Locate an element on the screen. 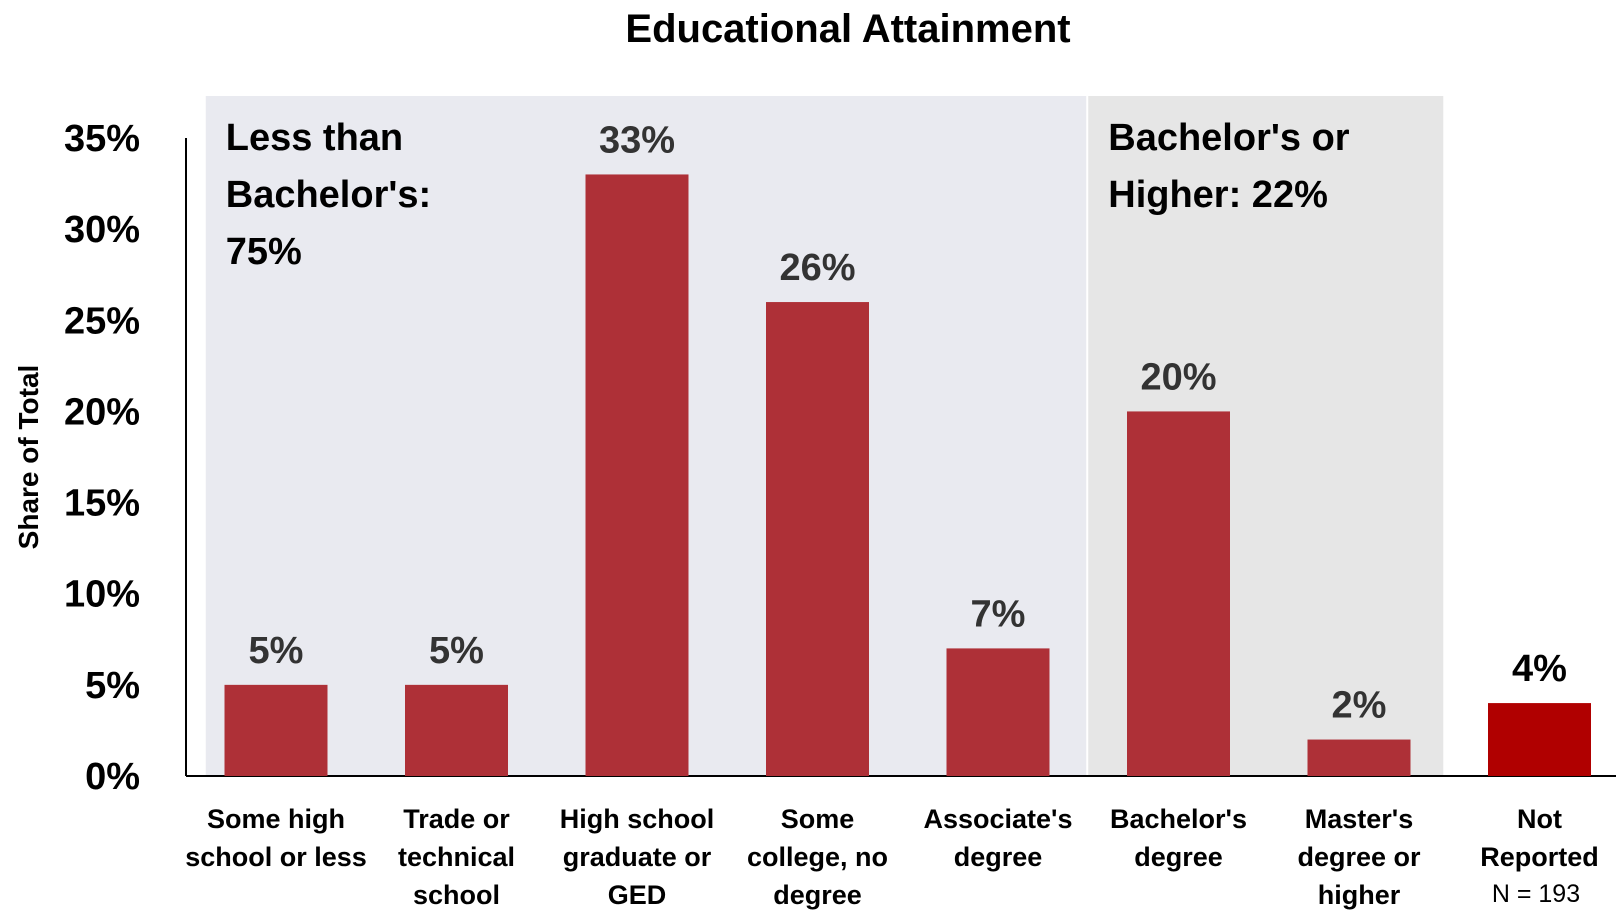  data-label: 2% is located at coordinates (1359, 706).